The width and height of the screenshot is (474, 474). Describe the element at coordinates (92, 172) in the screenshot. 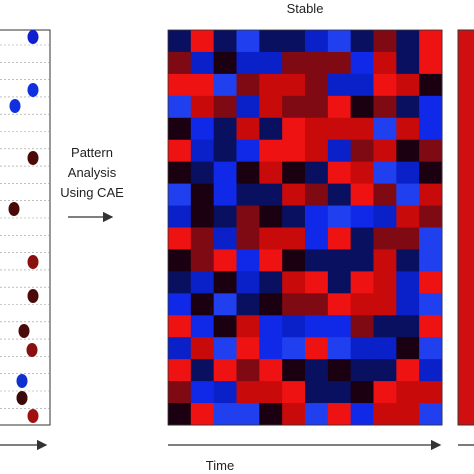

I see `arrow-label-line: Analysis` at that location.